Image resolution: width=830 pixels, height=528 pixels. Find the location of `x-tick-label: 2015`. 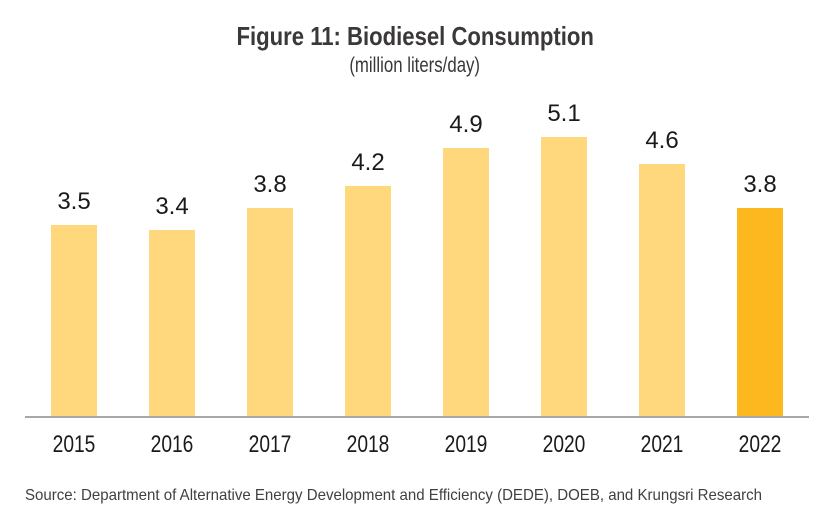

x-tick-label: 2015 is located at coordinates (74, 444).